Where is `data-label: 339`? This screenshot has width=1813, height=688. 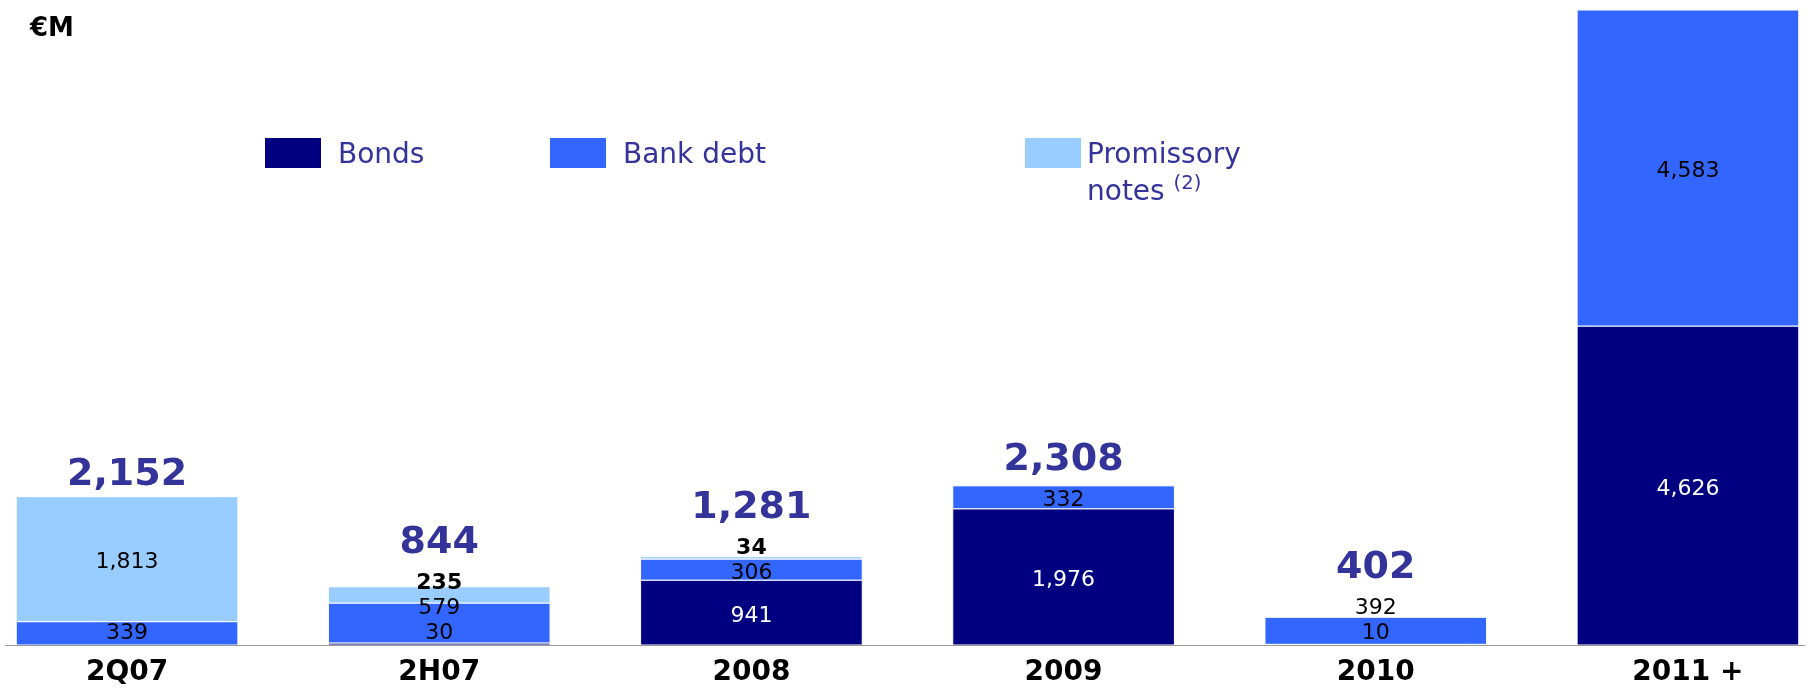
data-label: 339 is located at coordinates (127, 631).